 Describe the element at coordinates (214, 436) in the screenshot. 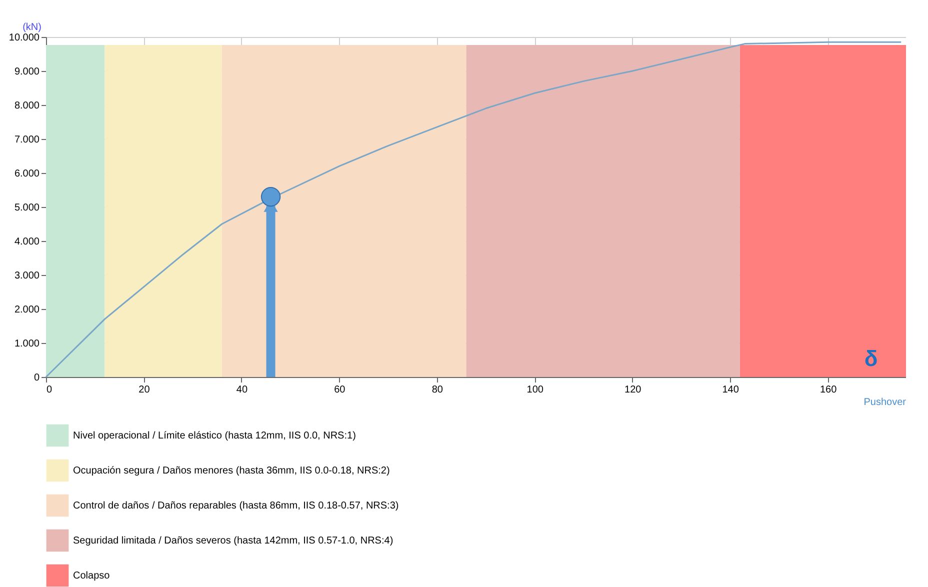

I see `legend-label: Nivel operacional / Límite elástico (hasta 12mm, IIS 0.0, NRS:1)` at that location.